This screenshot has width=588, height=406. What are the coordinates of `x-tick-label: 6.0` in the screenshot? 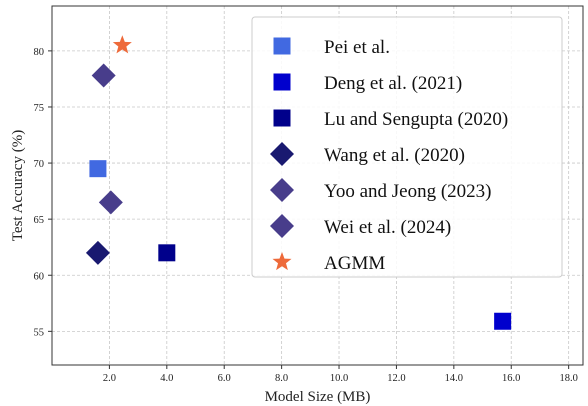 It's located at (224, 378).